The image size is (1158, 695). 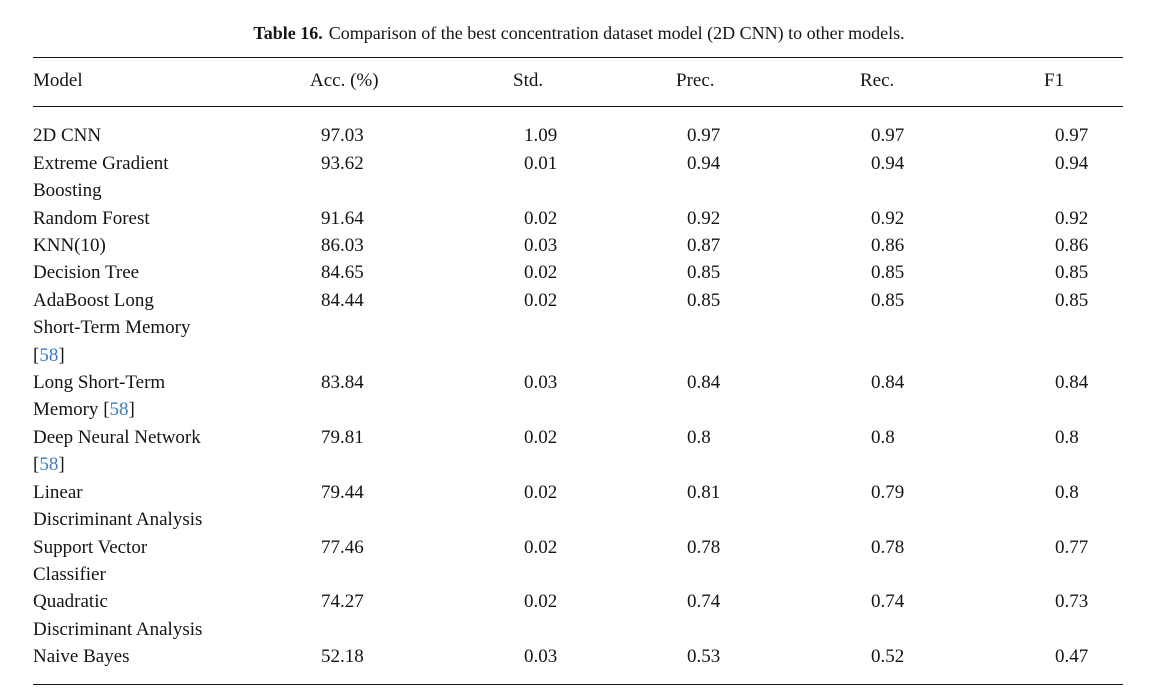 What do you see at coordinates (1072, 246) in the screenshot?
I see `f1-value: 0.86` at bounding box center [1072, 246].